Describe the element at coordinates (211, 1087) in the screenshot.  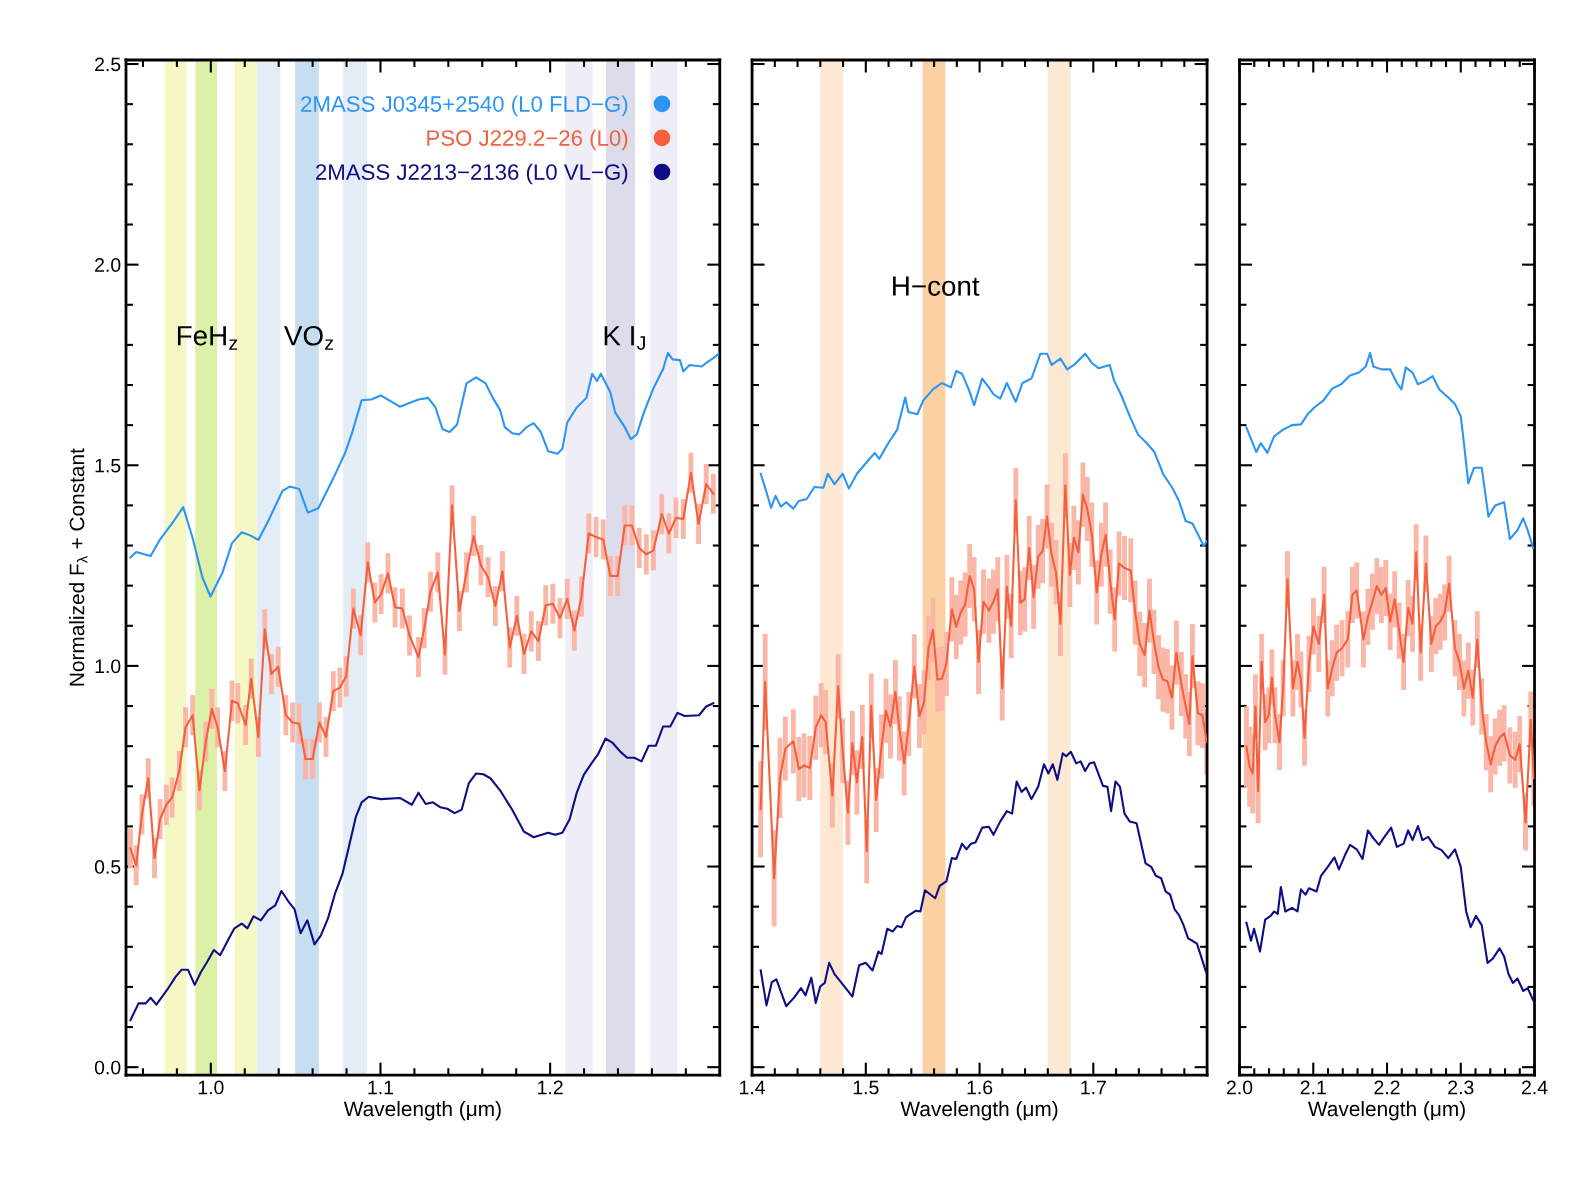
I see `x-tick-label: 1.0` at that location.